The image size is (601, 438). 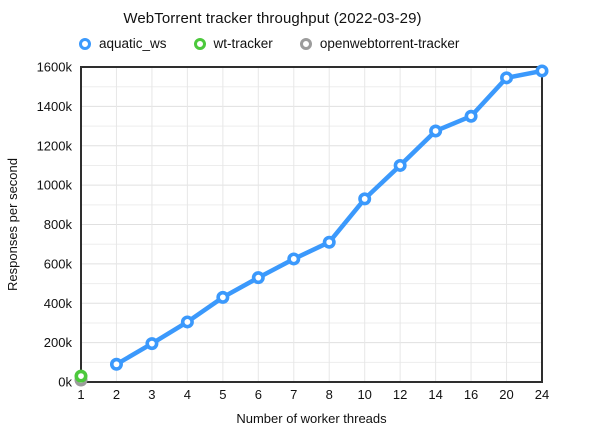 I want to click on legend-label: openwebtorrent-tracker, so click(x=389, y=43).